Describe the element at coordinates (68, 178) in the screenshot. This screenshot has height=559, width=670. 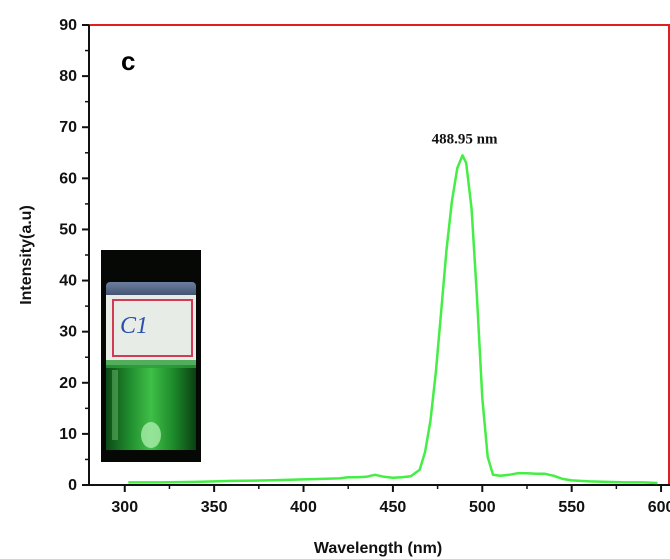
I see `y-tick-label: 60` at that location.